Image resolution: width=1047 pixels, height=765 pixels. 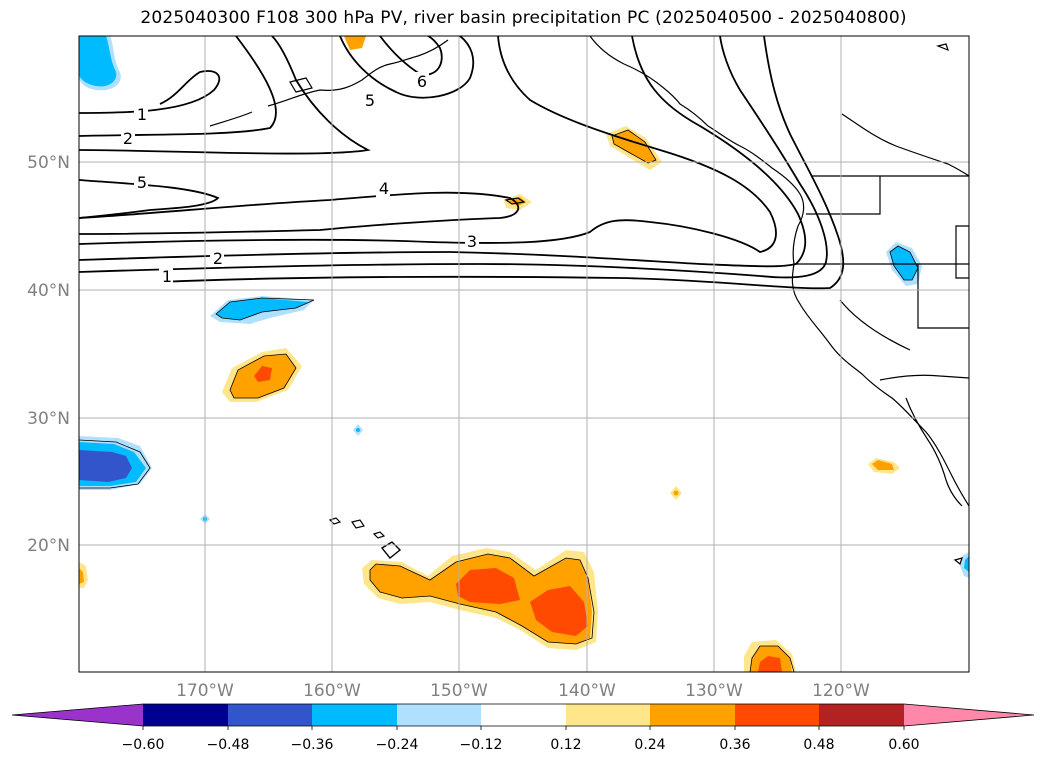 What do you see at coordinates (77, 715) in the screenshot?
I see `colorbar-arrow-left` at bounding box center [77, 715].